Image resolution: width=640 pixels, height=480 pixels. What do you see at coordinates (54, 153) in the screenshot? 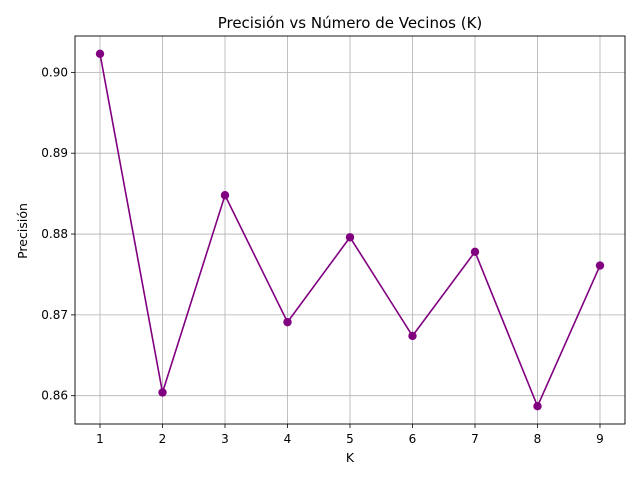
I see `y-tick-label: 0.89` at bounding box center [54, 153].